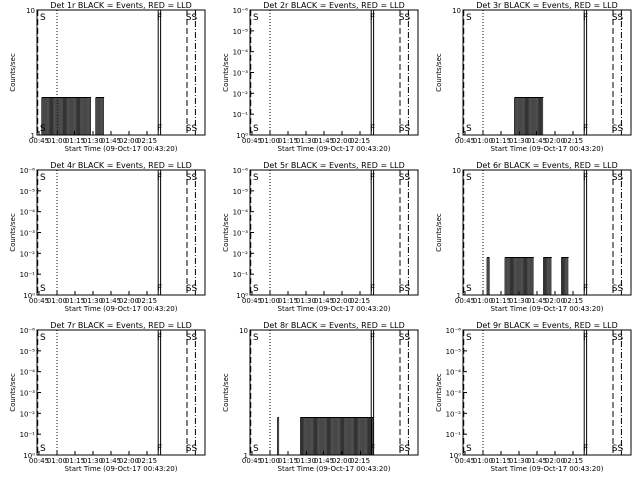  I want to click on plot-title: Det 2r BLACK = Events, RED = LLD, so click(334, 5).